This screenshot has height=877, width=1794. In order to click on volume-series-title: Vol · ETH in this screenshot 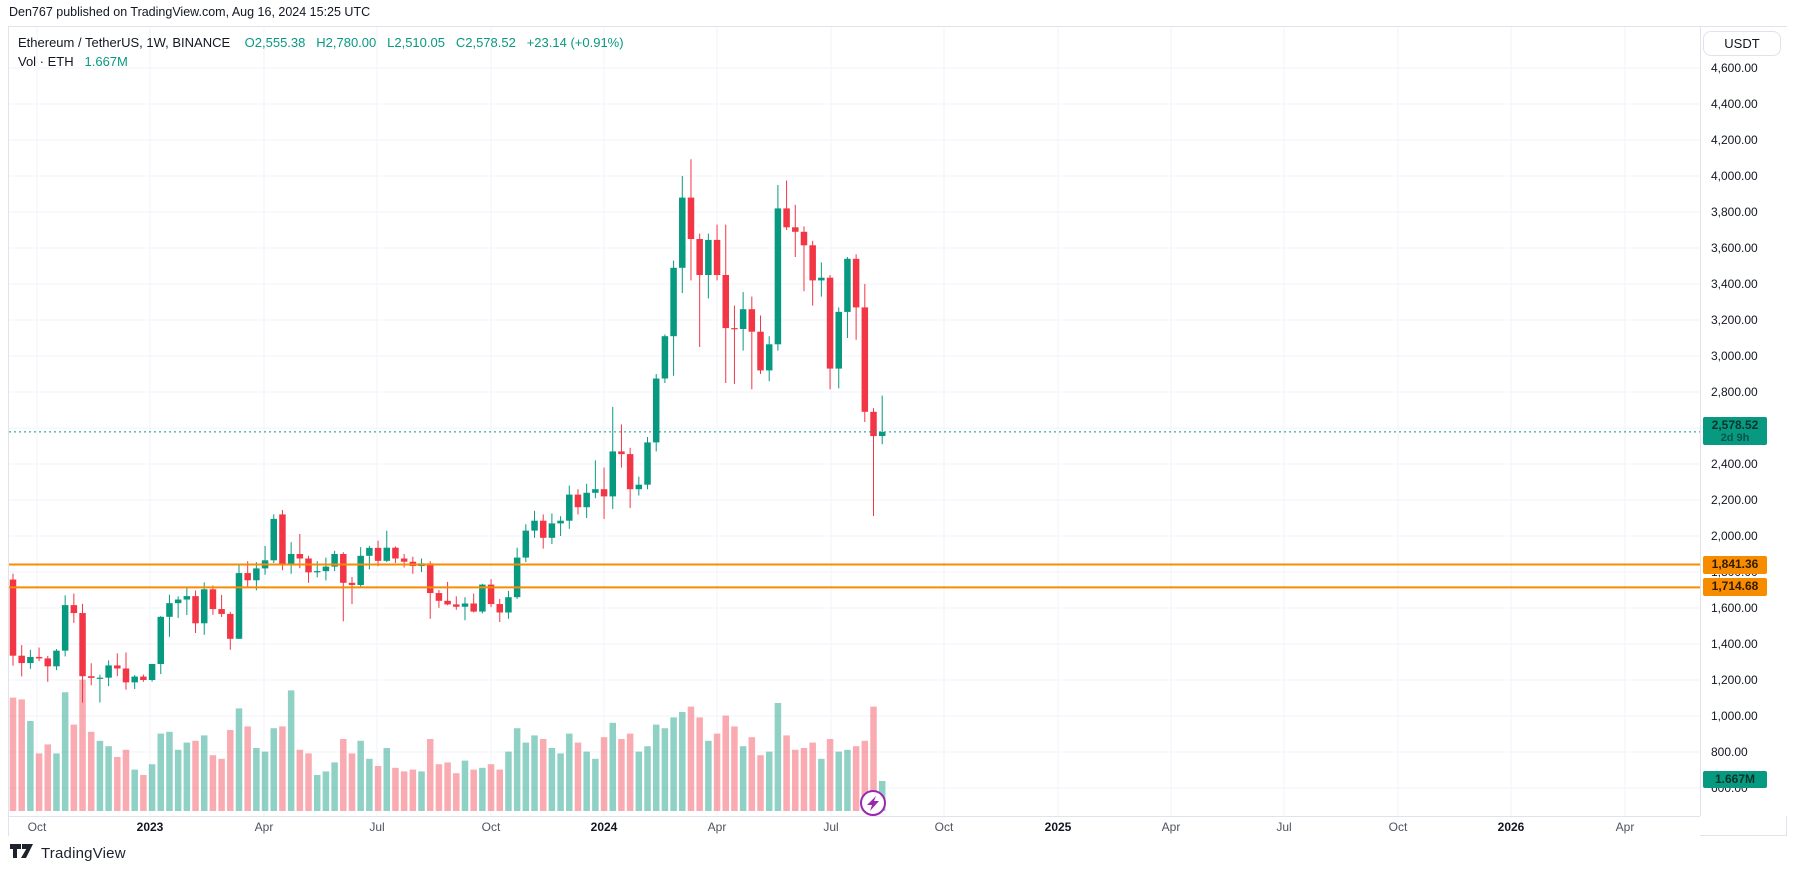, I will do `click(46, 61)`.